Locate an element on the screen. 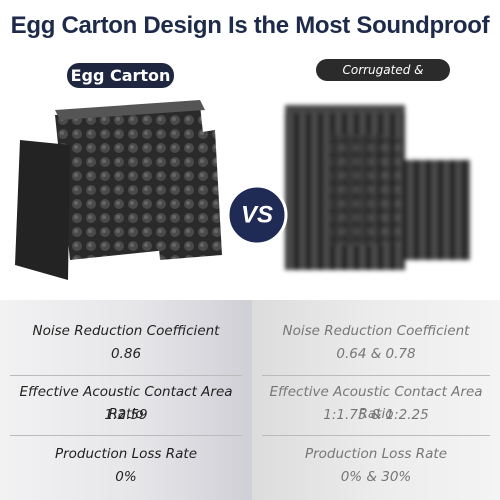 The width and height of the screenshot is (500, 500). left-label: Egg Carton is located at coordinates (120, 75).